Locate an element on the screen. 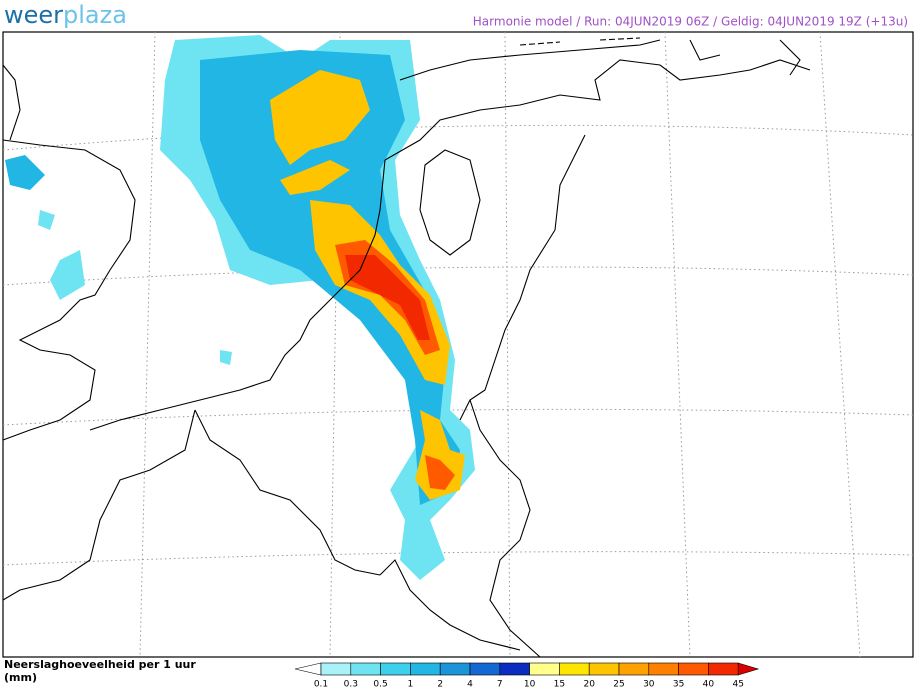 The width and height of the screenshot is (922, 693). colorbar-label: 0.1 is located at coordinates (321, 685).